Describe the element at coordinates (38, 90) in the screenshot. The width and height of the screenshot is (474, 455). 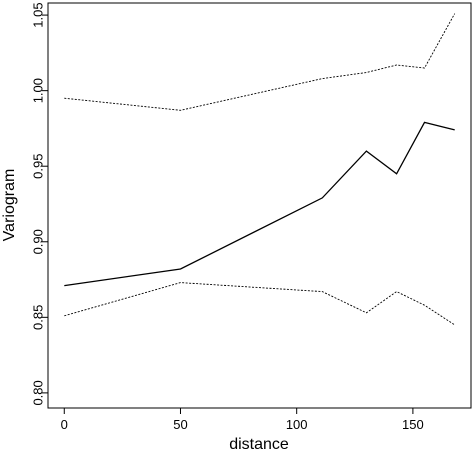
I see `y-tick-label: 1.00` at that location.